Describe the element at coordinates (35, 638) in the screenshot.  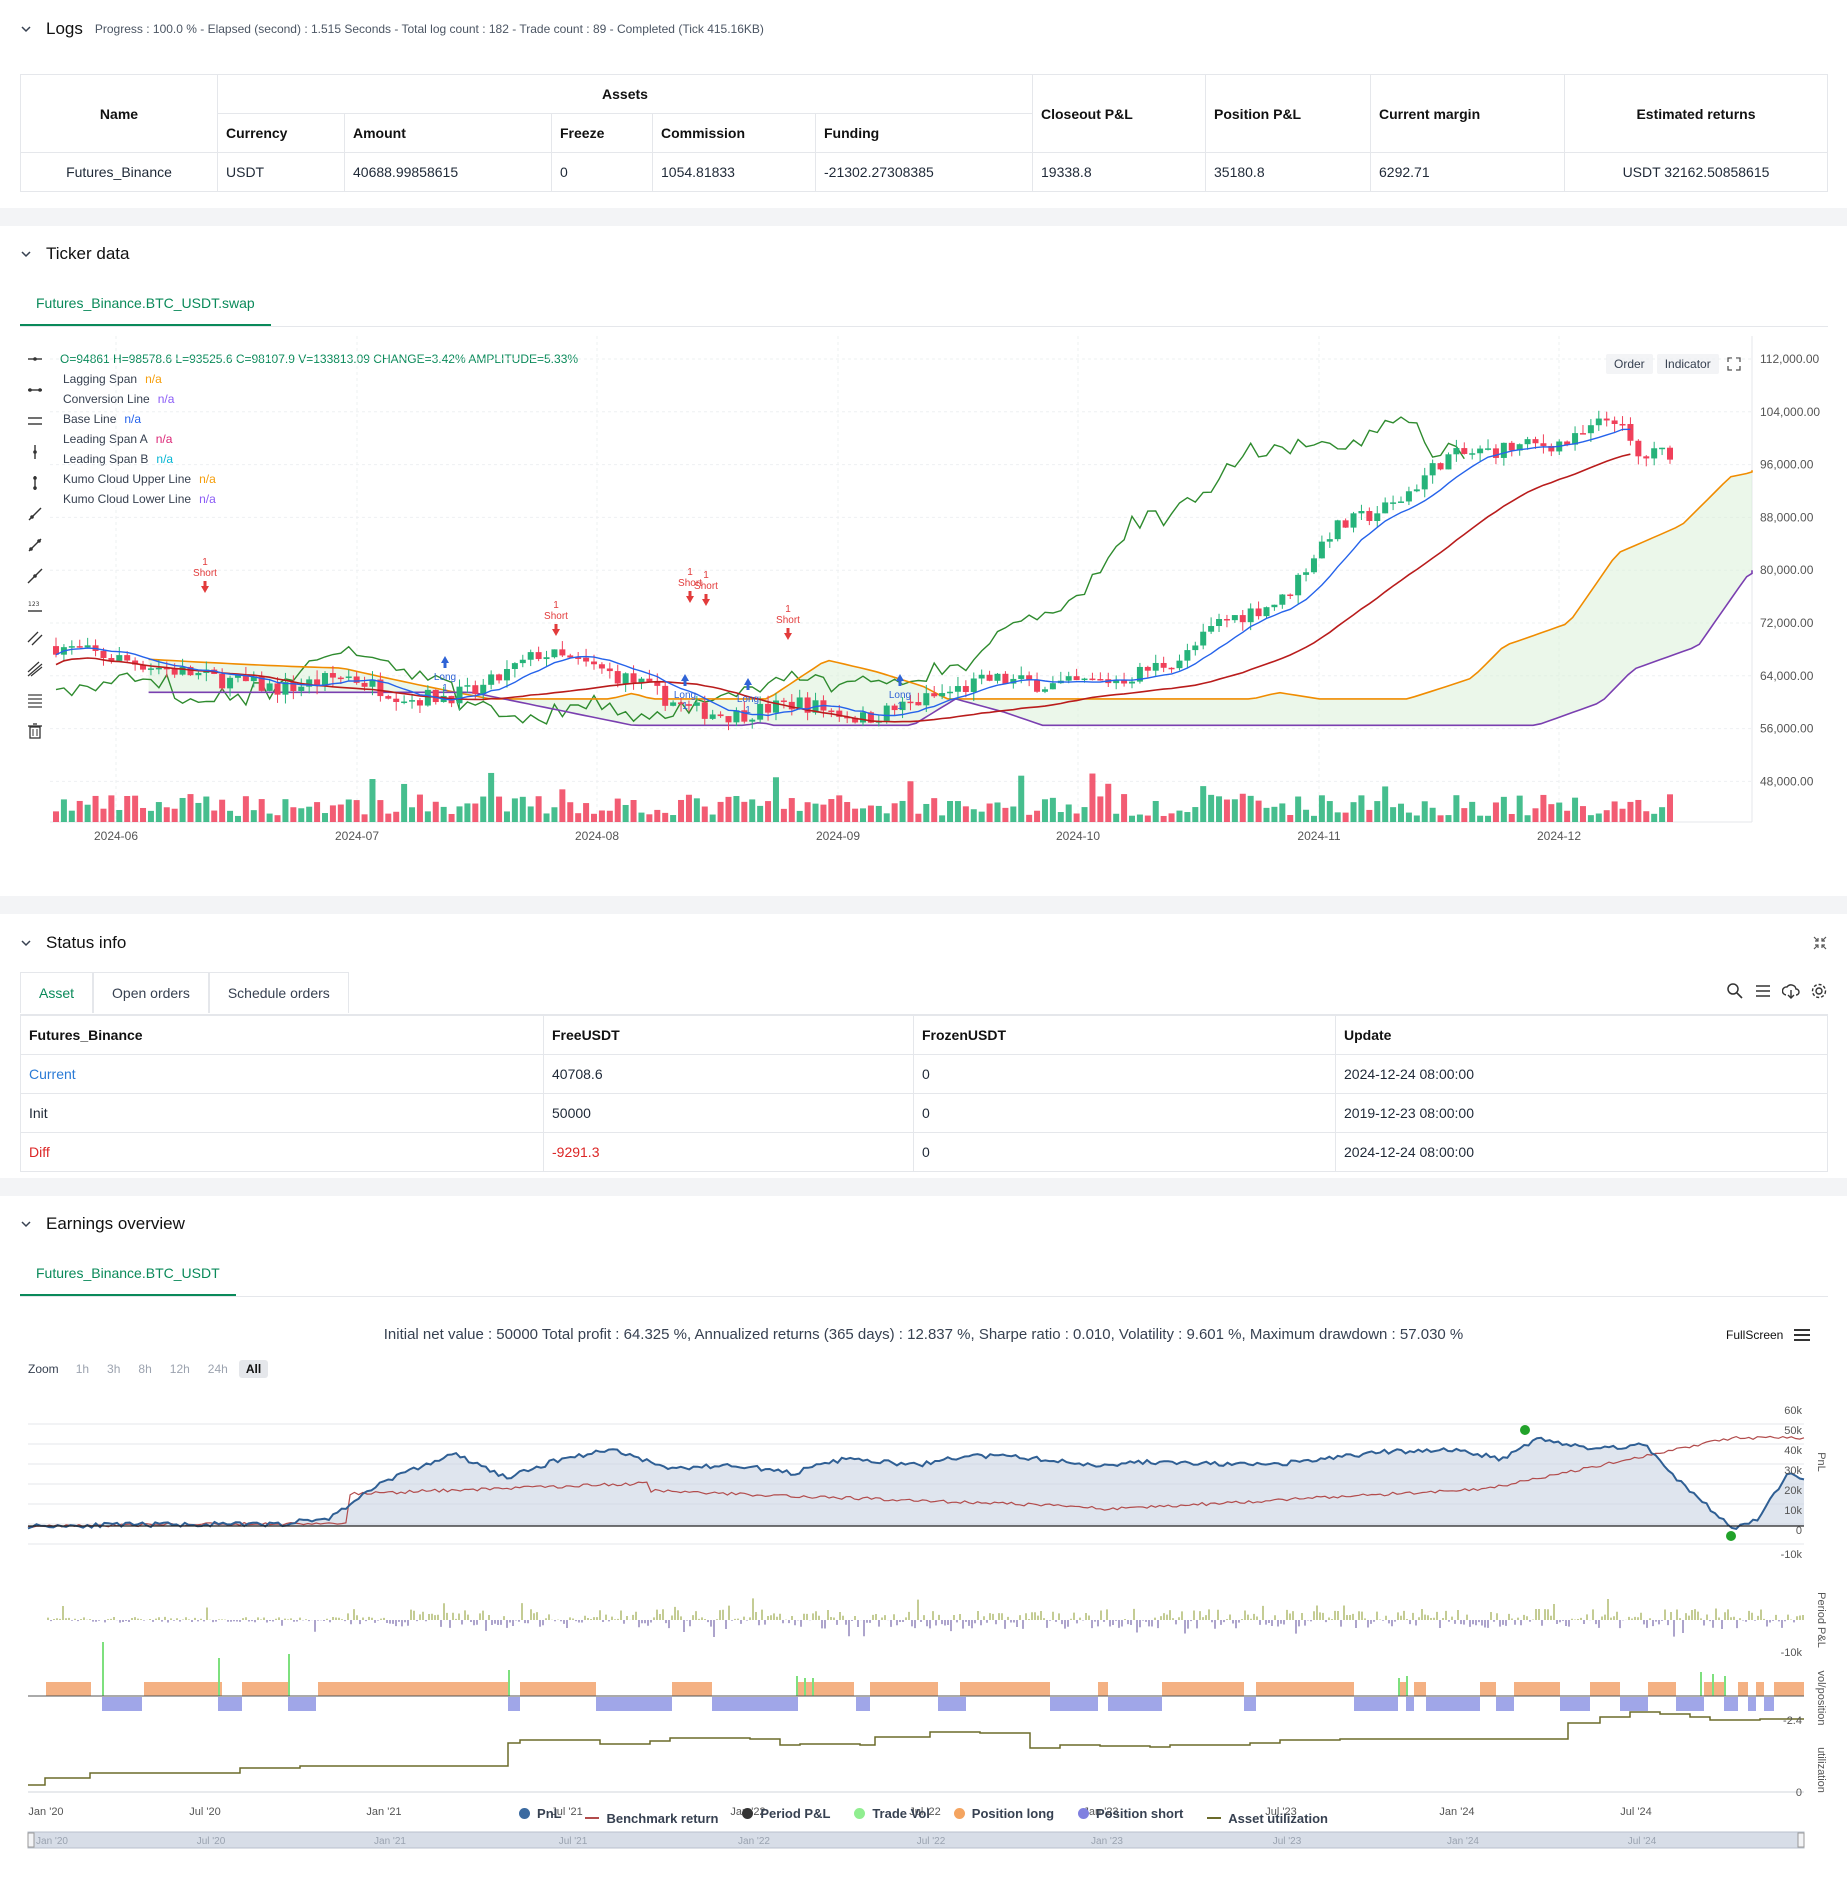
I see `parallel-channel-icon` at that location.